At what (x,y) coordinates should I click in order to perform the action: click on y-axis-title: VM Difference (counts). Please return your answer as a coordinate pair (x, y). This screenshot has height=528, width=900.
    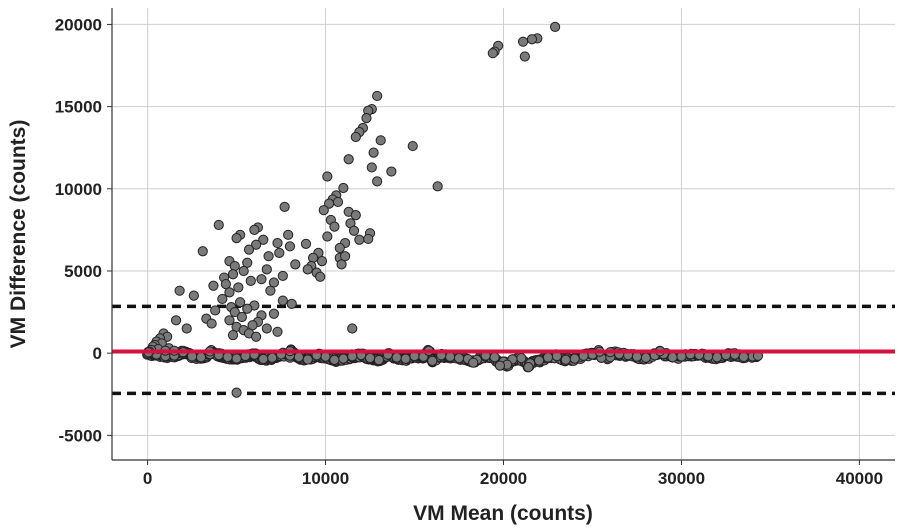
    Looking at the image, I should click on (18, 234).